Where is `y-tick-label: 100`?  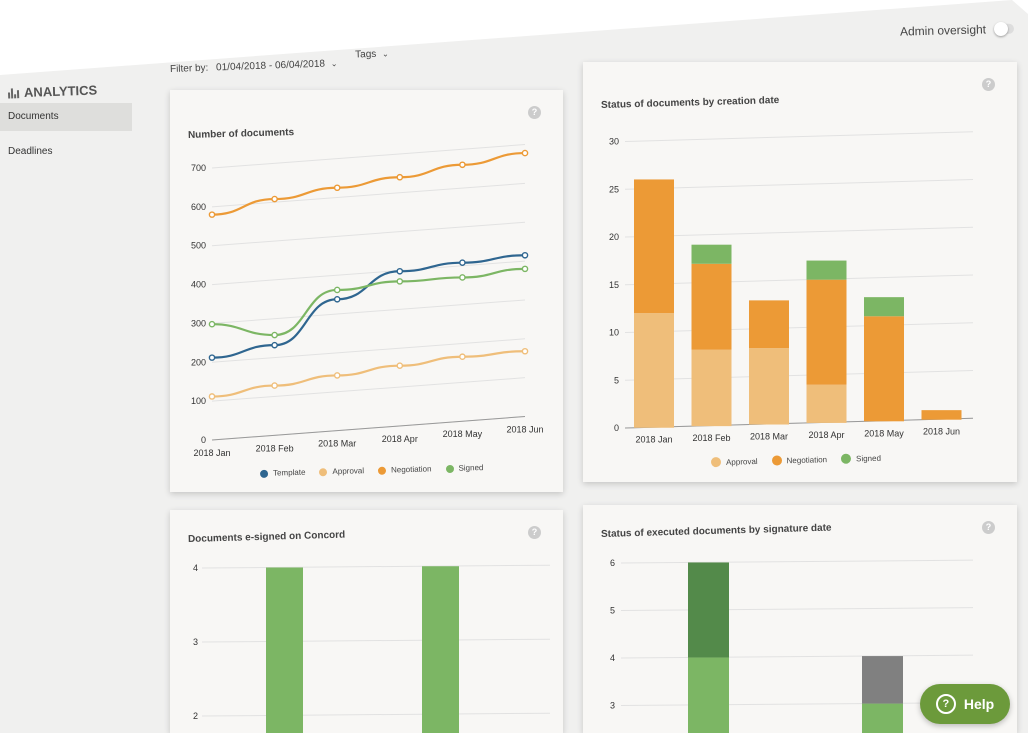 y-tick-label: 100 is located at coordinates (198, 401).